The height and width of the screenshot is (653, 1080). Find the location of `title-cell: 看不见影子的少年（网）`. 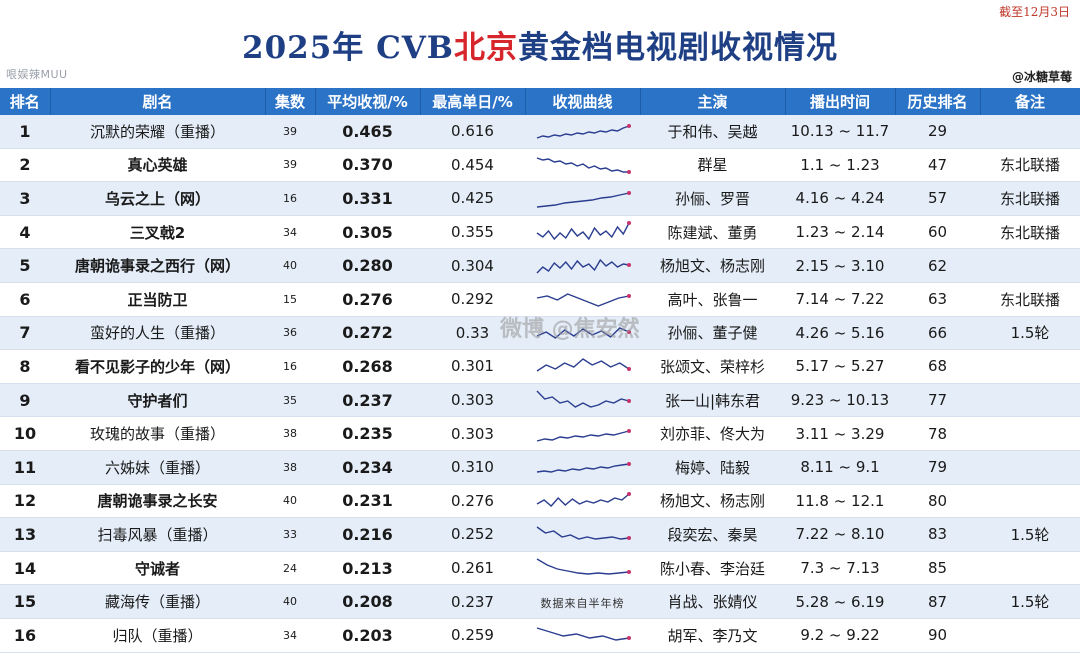

title-cell: 看不见影子的少年（网） is located at coordinates (157, 366).